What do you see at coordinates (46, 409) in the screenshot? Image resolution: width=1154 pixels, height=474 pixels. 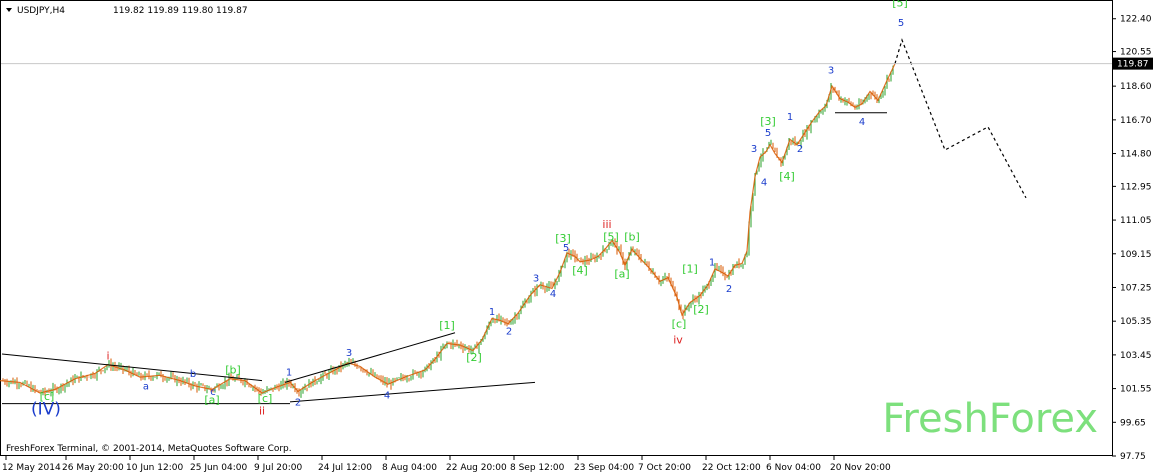 I see `wave-label-blue: (IV)` at bounding box center [46, 409].